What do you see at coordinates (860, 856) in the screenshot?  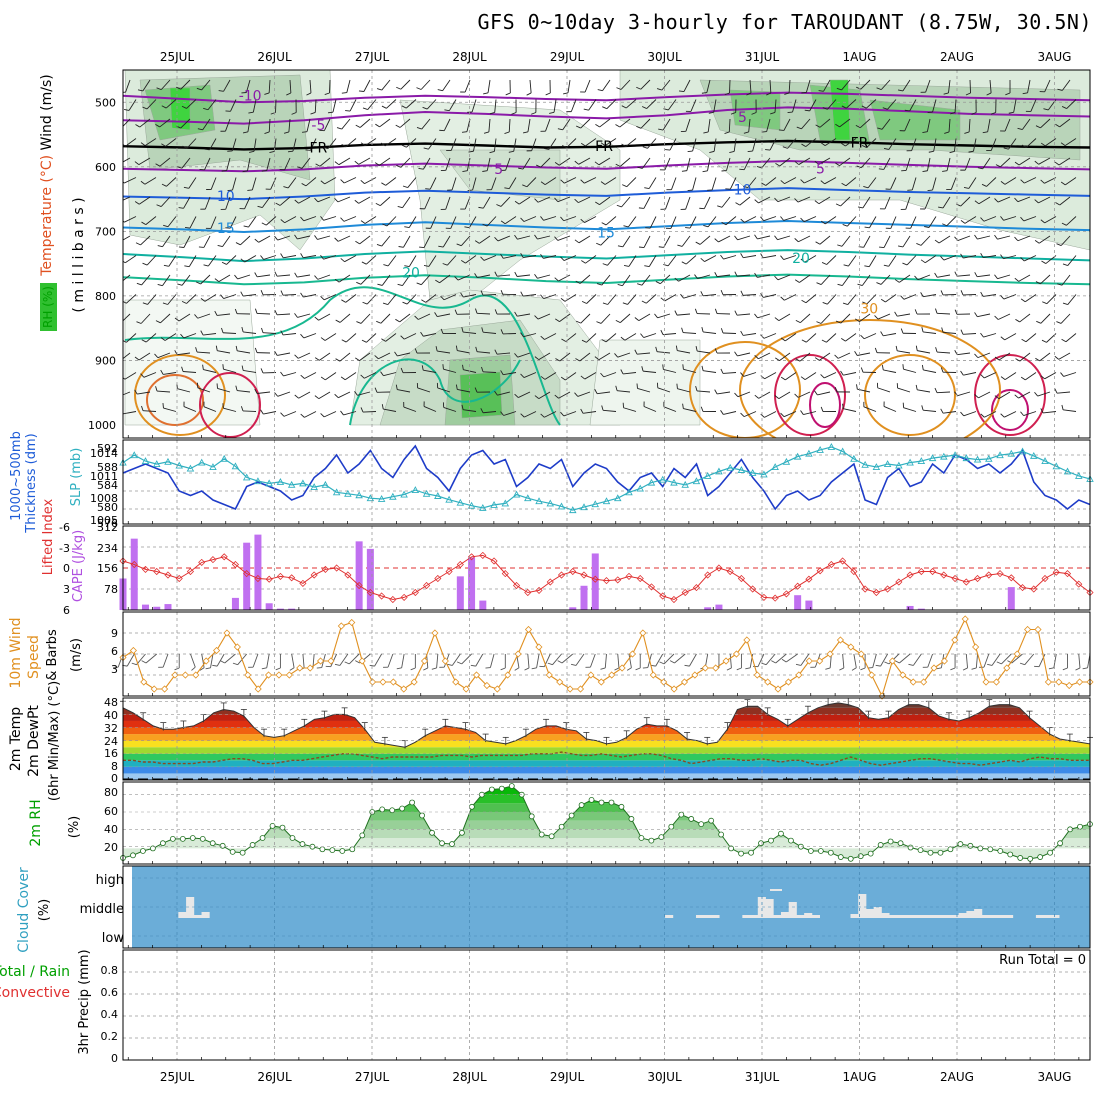 I see `rh-marker` at bounding box center [860, 856].